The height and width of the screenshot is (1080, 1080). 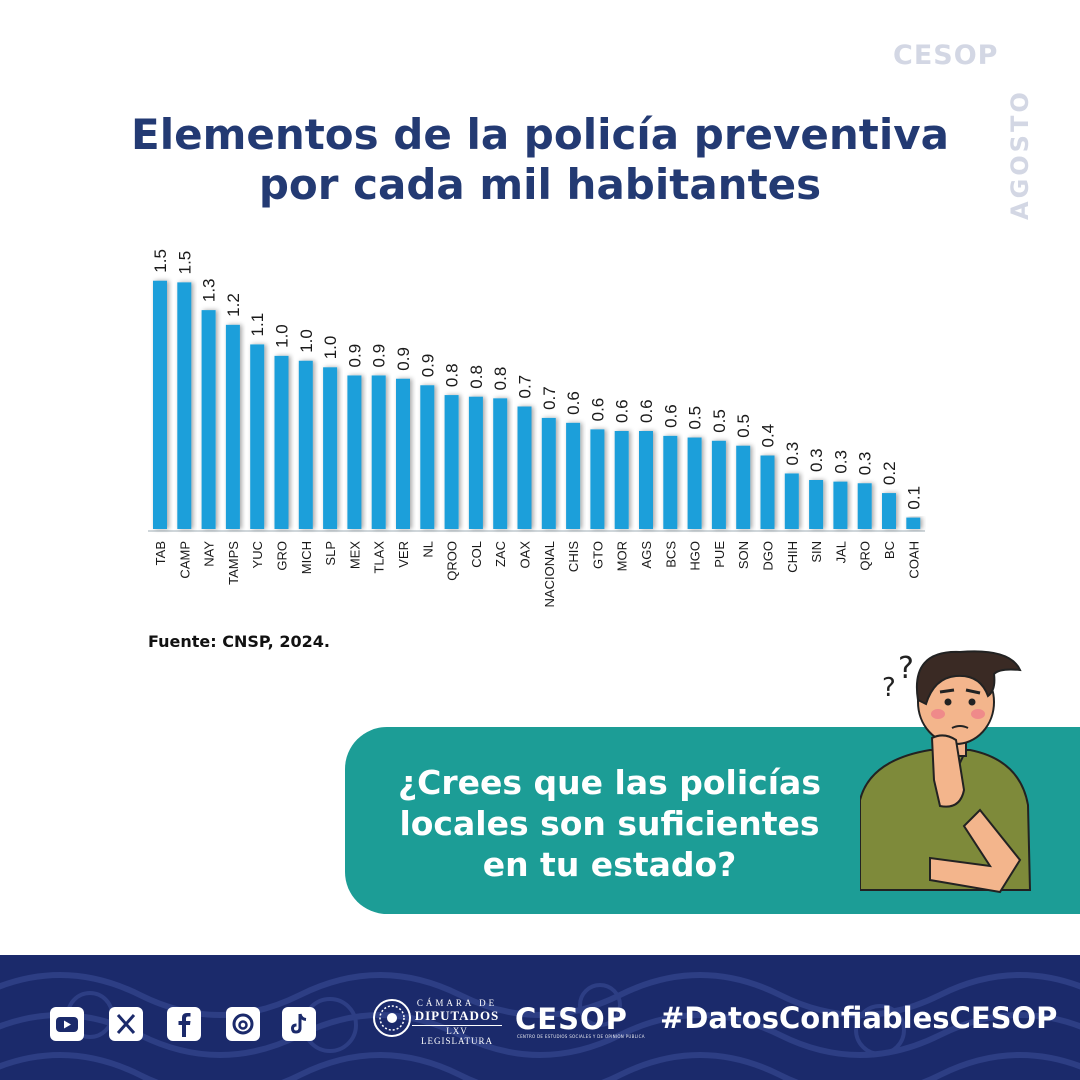 What do you see at coordinates (743, 426) in the screenshot?
I see `data-label-son: 0.5` at bounding box center [743, 426].